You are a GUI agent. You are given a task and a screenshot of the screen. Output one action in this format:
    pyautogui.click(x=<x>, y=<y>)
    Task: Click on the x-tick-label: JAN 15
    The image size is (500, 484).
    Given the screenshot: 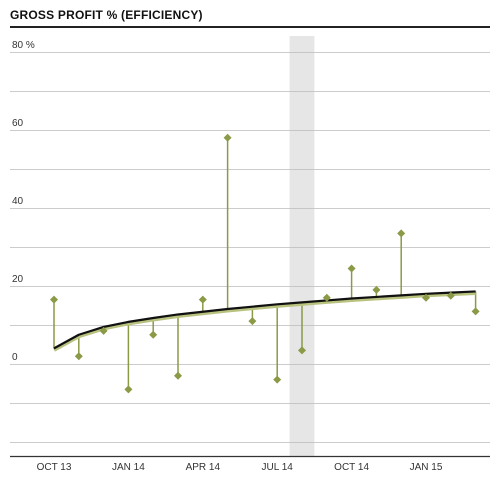 What is the action you would take?
    pyautogui.click(x=426, y=467)
    